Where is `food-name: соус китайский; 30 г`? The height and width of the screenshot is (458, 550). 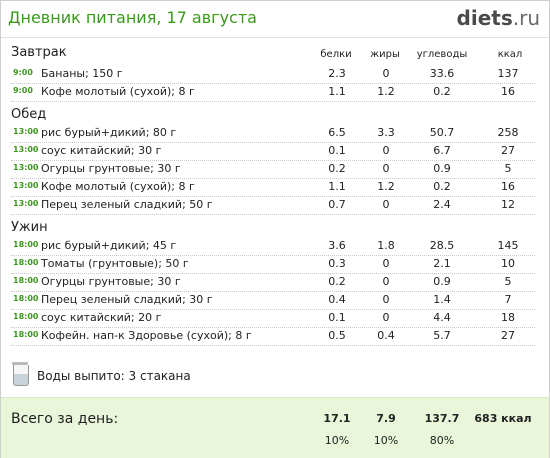
food-name: соус китайский; 30 г is located at coordinates (101, 150).